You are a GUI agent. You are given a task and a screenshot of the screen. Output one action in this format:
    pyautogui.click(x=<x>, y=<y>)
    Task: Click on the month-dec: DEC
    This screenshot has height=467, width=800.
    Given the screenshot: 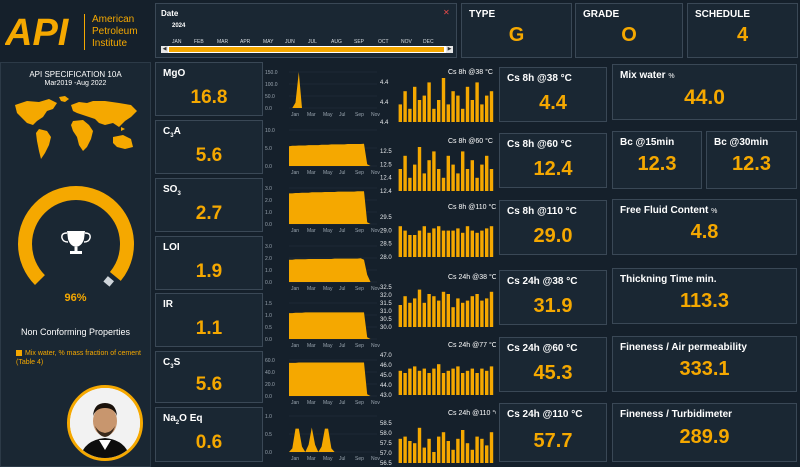 What is the action you would take?
    pyautogui.click(x=428, y=42)
    